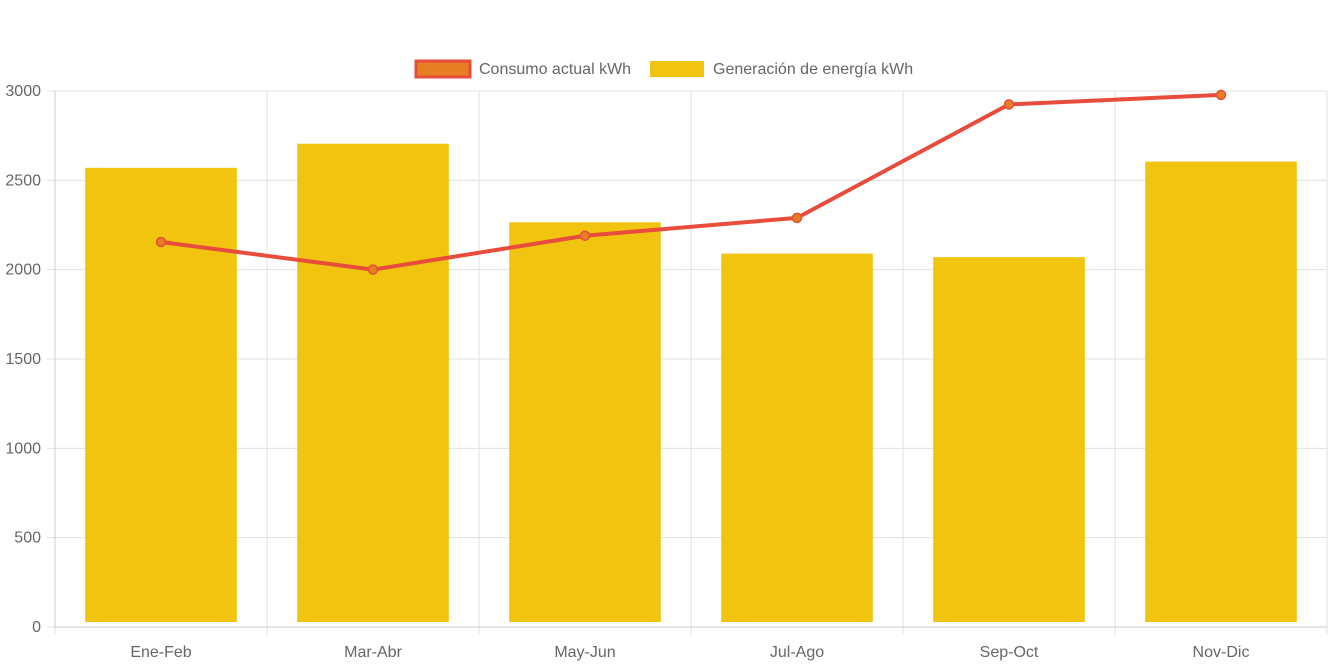  What do you see at coordinates (23, 91) in the screenshot?
I see `y-tick-label: 3000` at bounding box center [23, 91].